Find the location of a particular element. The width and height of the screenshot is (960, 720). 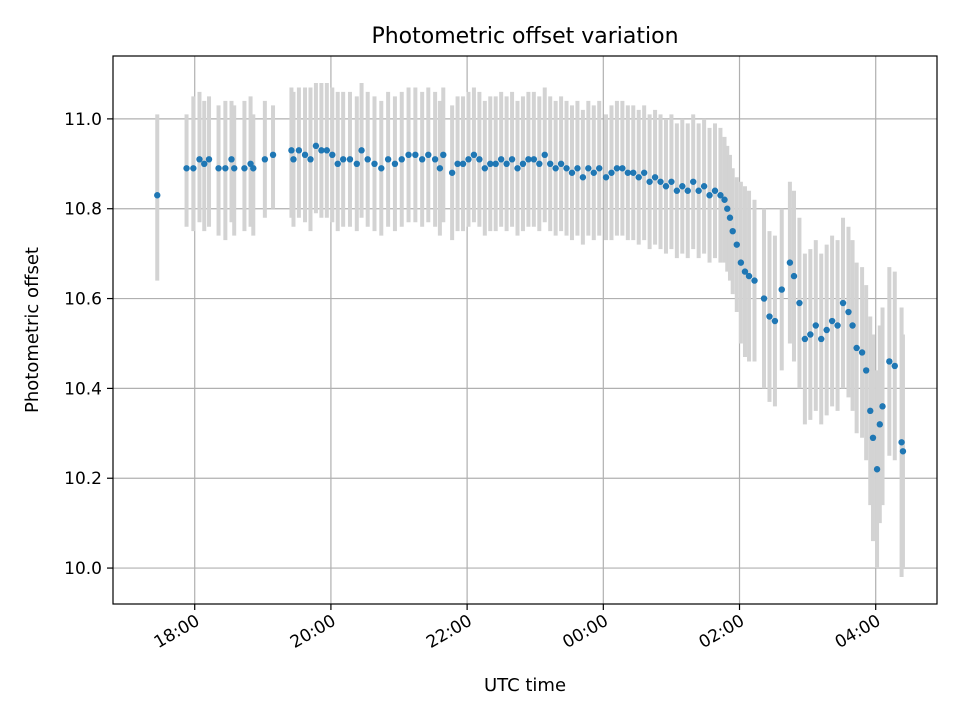

x-tick-label: 20:00 is located at coordinates (313, 632).